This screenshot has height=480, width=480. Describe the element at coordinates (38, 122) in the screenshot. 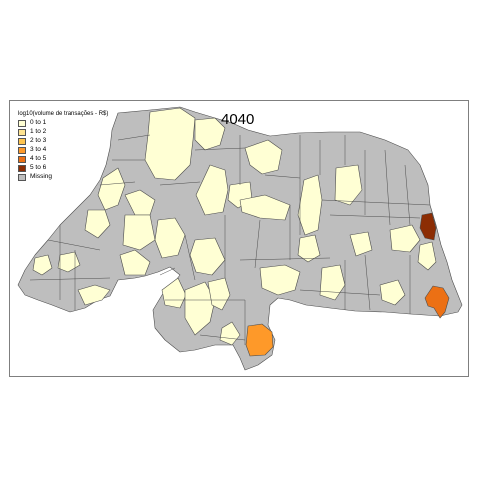

I see `legend-label: 0 to 1` at that location.